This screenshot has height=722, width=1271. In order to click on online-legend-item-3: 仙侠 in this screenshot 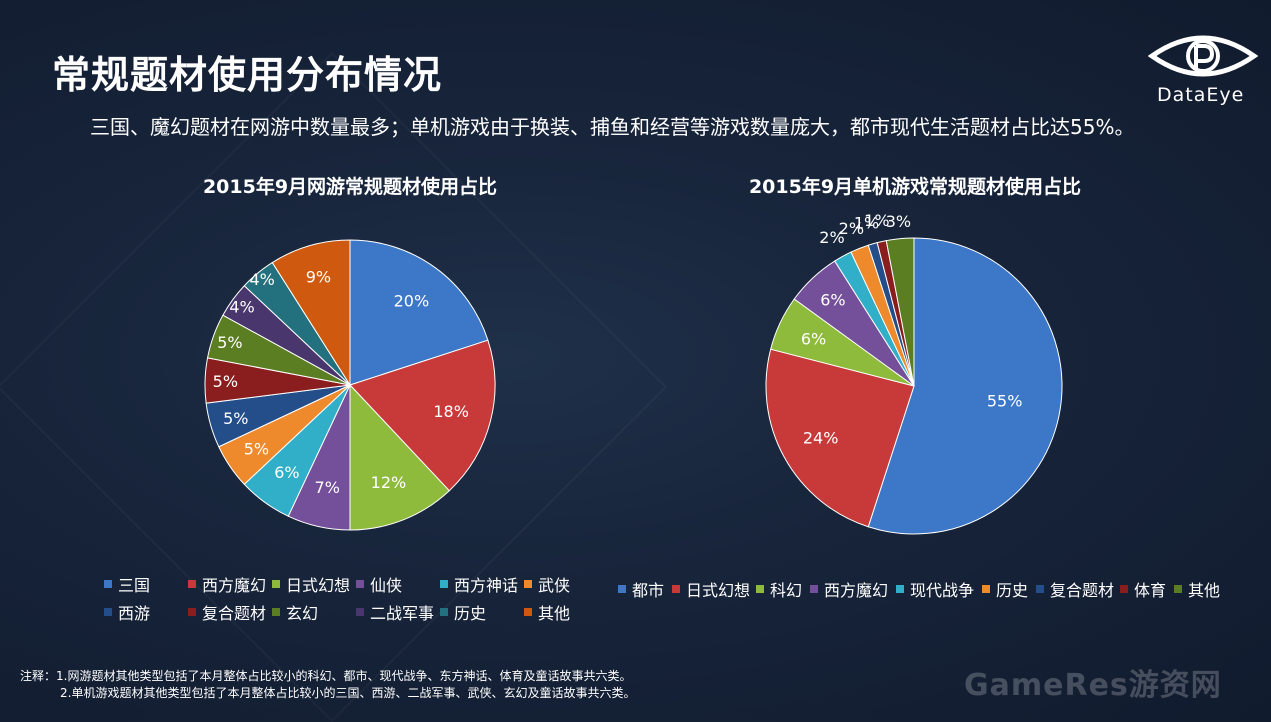, I will do `click(379, 584)`.